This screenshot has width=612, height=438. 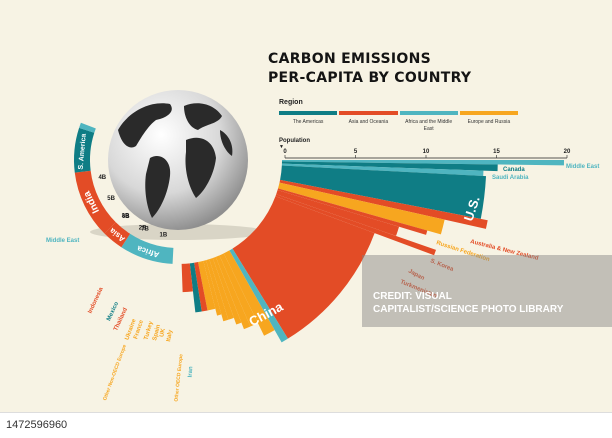 I want to click on label-turkey: Turkey, so click(x=149, y=330).